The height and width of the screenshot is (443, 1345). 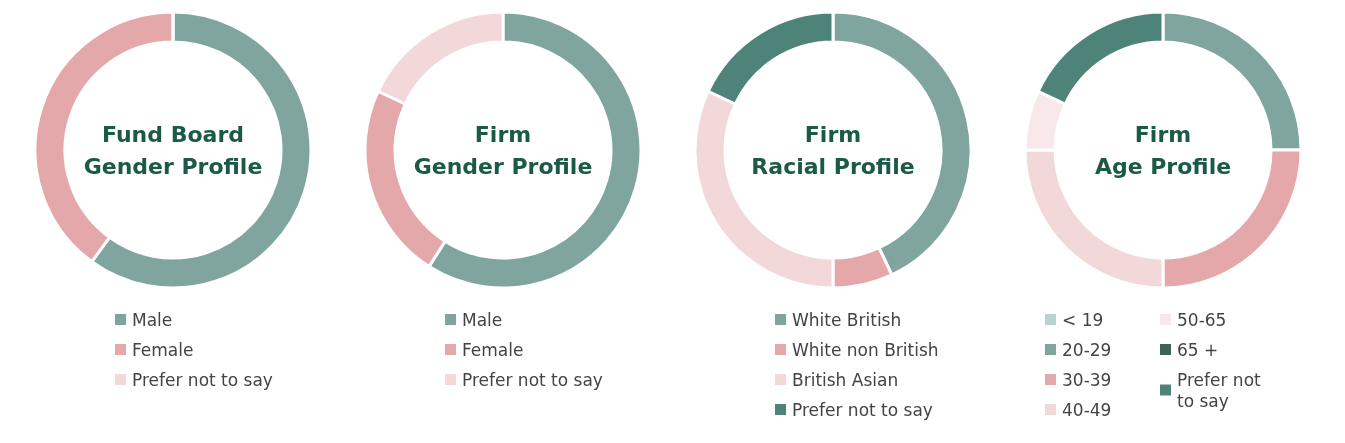 I want to click on legend-label: 40-49, so click(x=1087, y=409).